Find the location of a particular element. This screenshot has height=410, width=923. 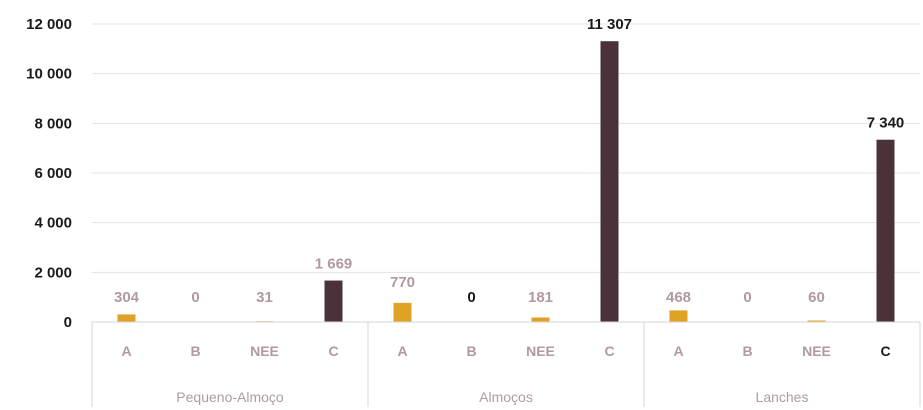

y-tick-label: 12 000 is located at coordinates (49, 24).